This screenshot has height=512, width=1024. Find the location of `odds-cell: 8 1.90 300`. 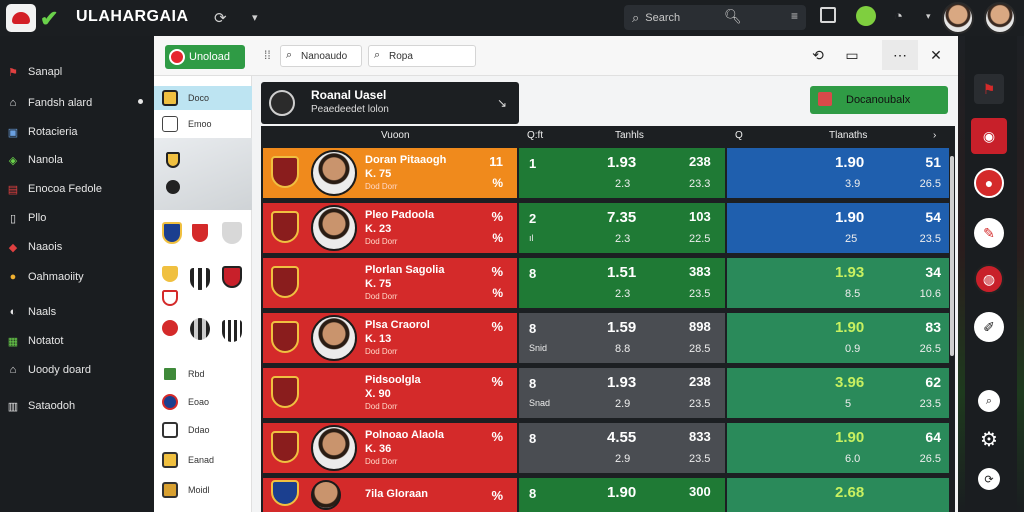

odds-cell: 8 1.90 300 is located at coordinates (622, 495).